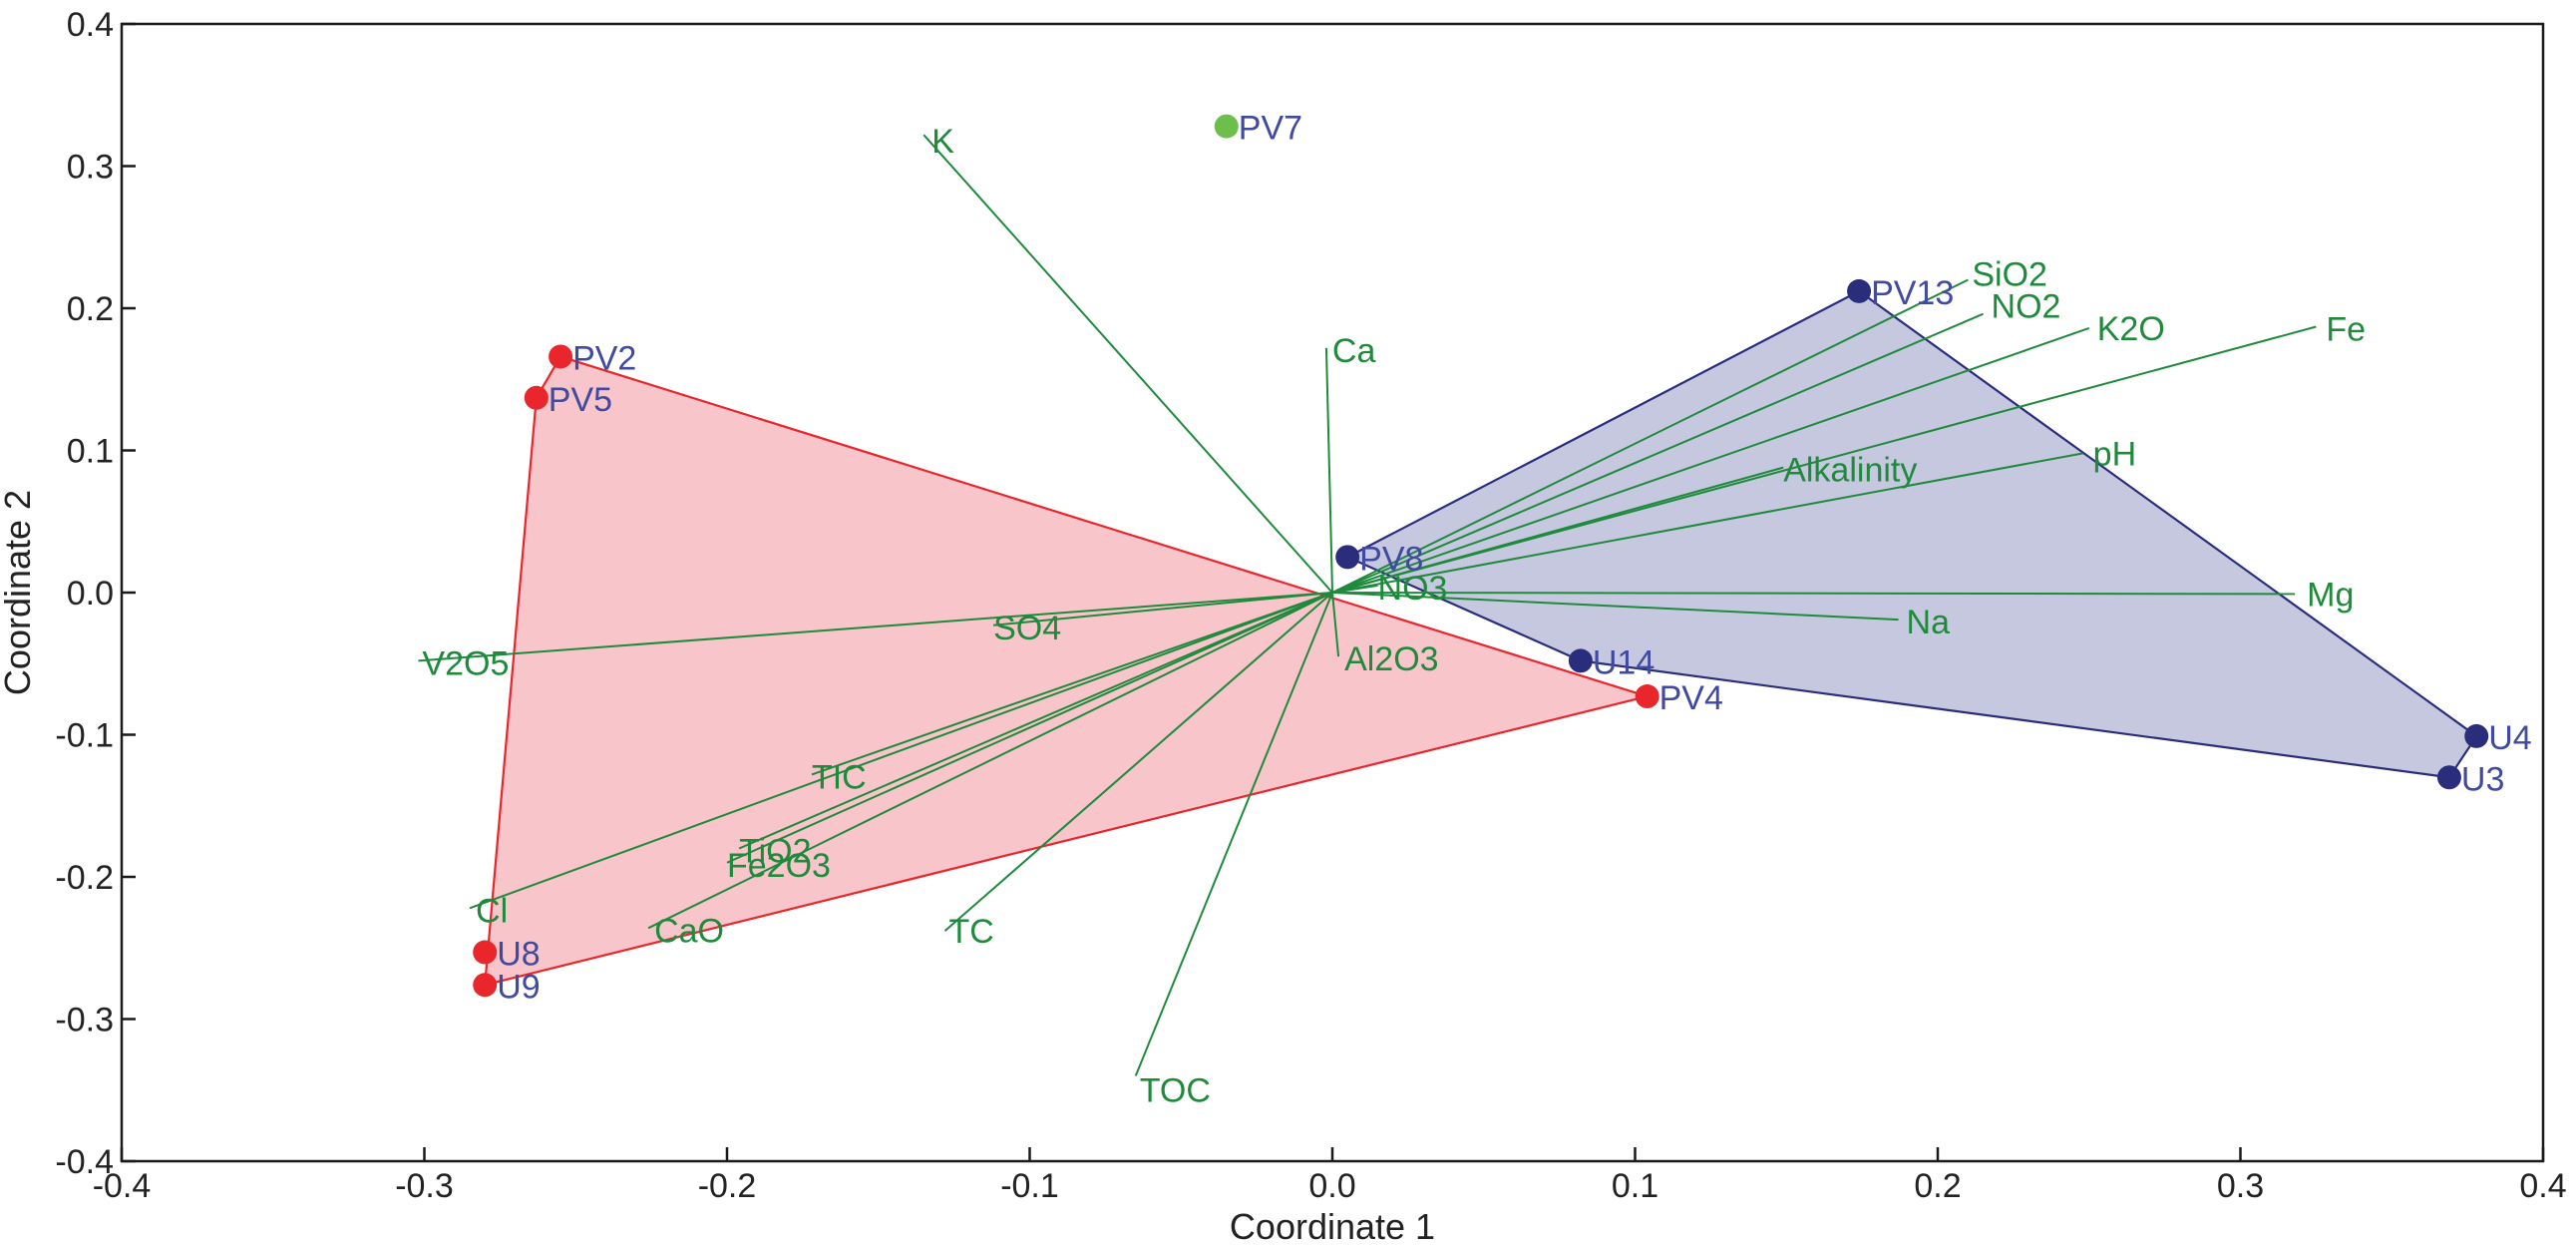  I want to click on x-tick-label: 0.2, so click(1937, 1186).